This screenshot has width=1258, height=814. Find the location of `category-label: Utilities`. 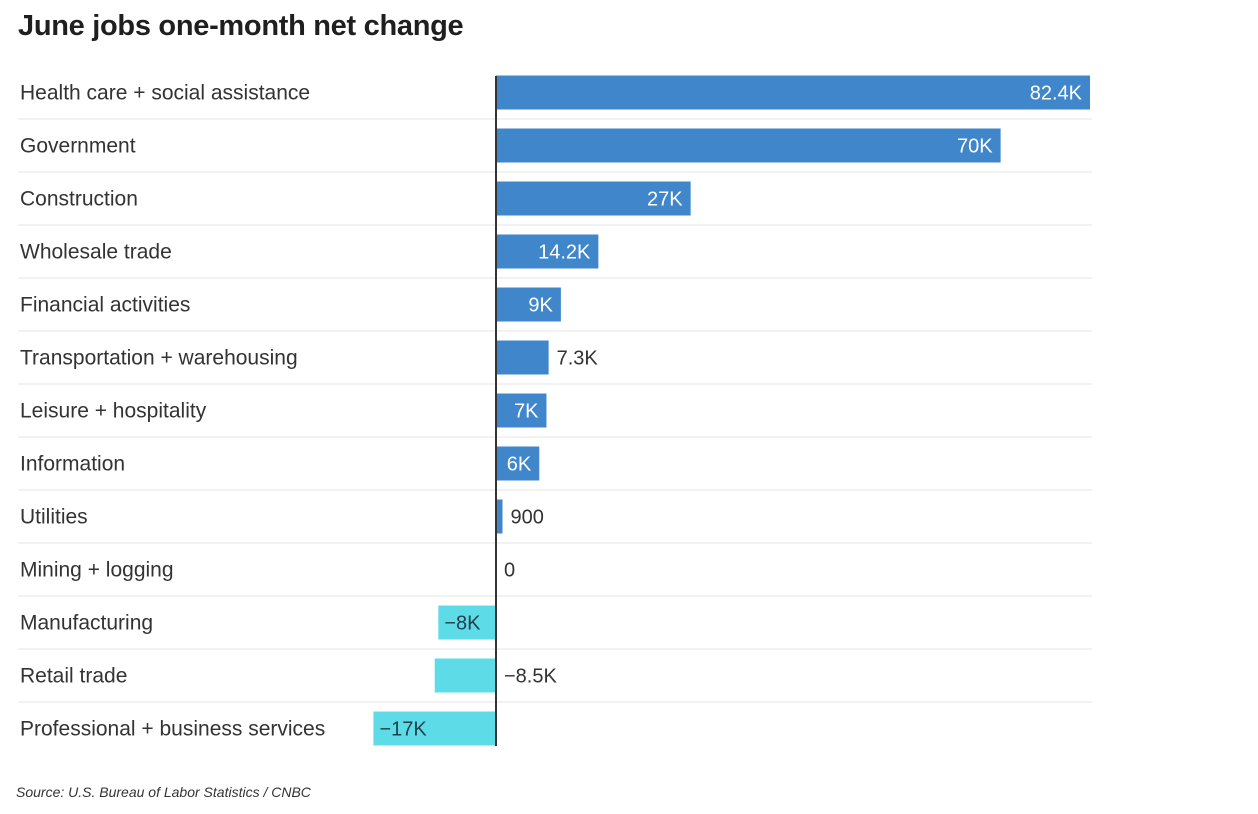

category-label: Utilities is located at coordinates (54, 517).